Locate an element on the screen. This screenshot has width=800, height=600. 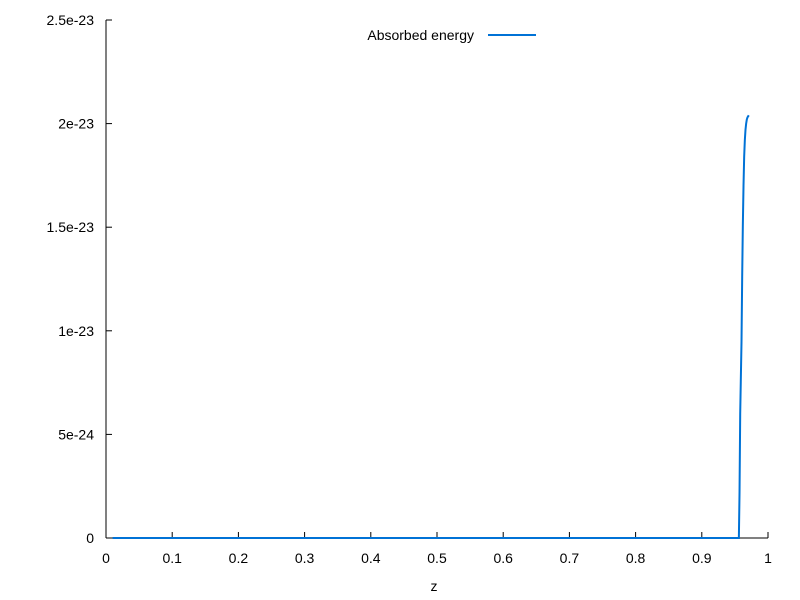
y-tick-label: 1e-23 is located at coordinates (76, 331).